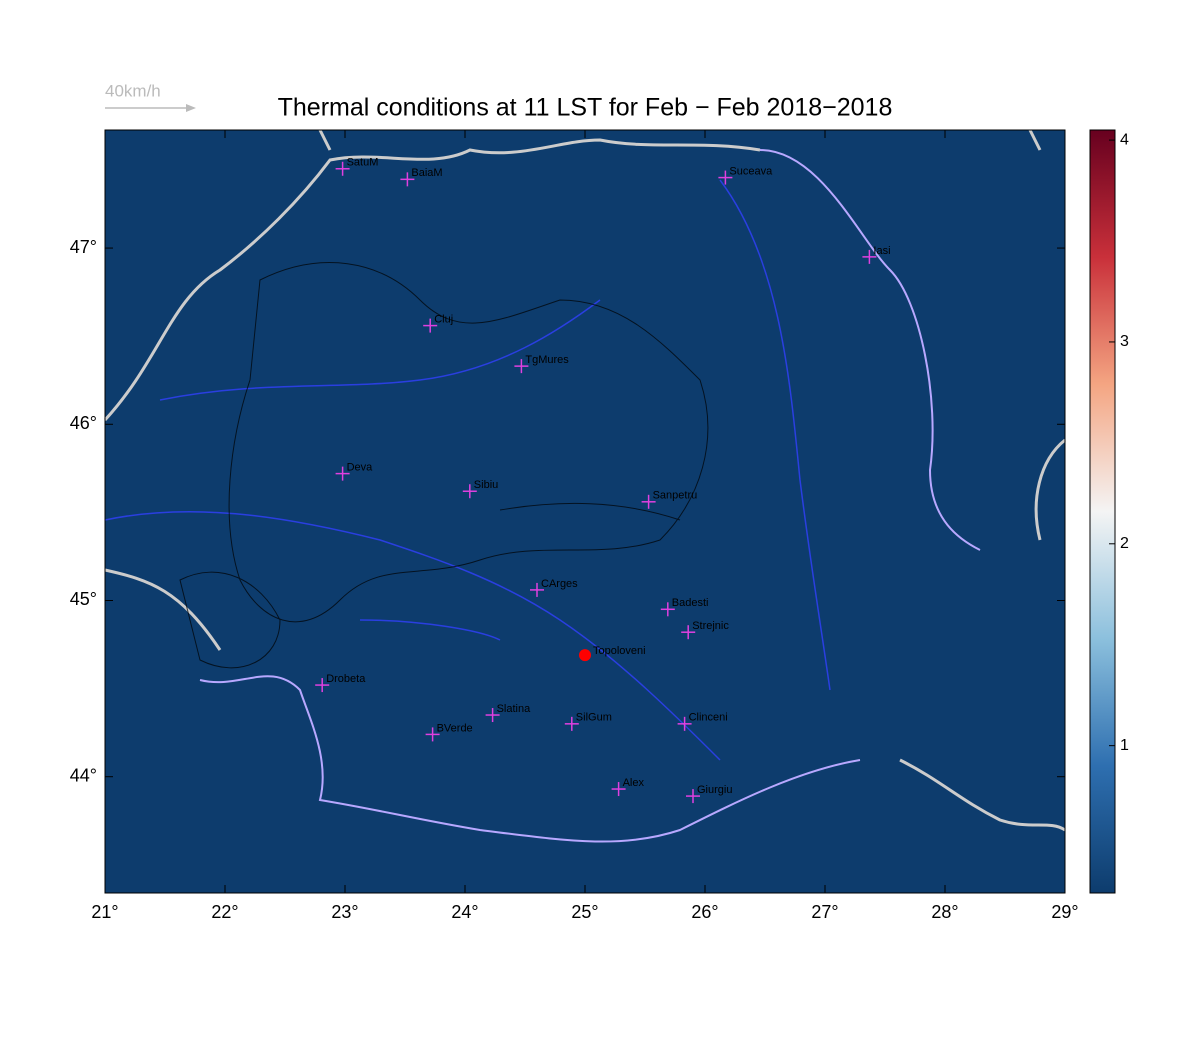  What do you see at coordinates (83, 423) in the screenshot?
I see `y-tick-label: 46°` at bounding box center [83, 423].